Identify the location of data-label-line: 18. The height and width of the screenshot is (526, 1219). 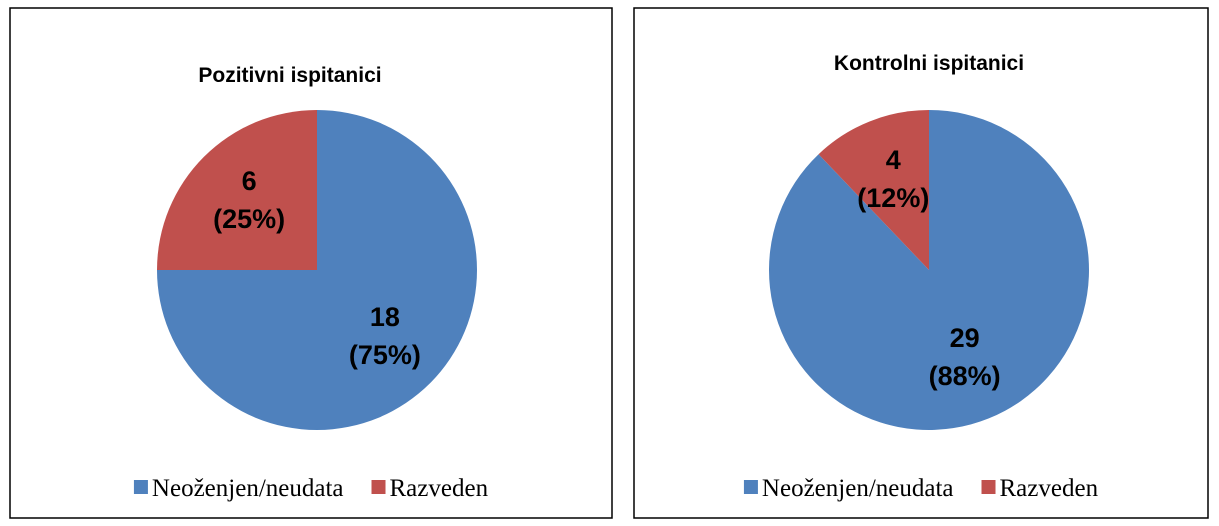
(385, 317).